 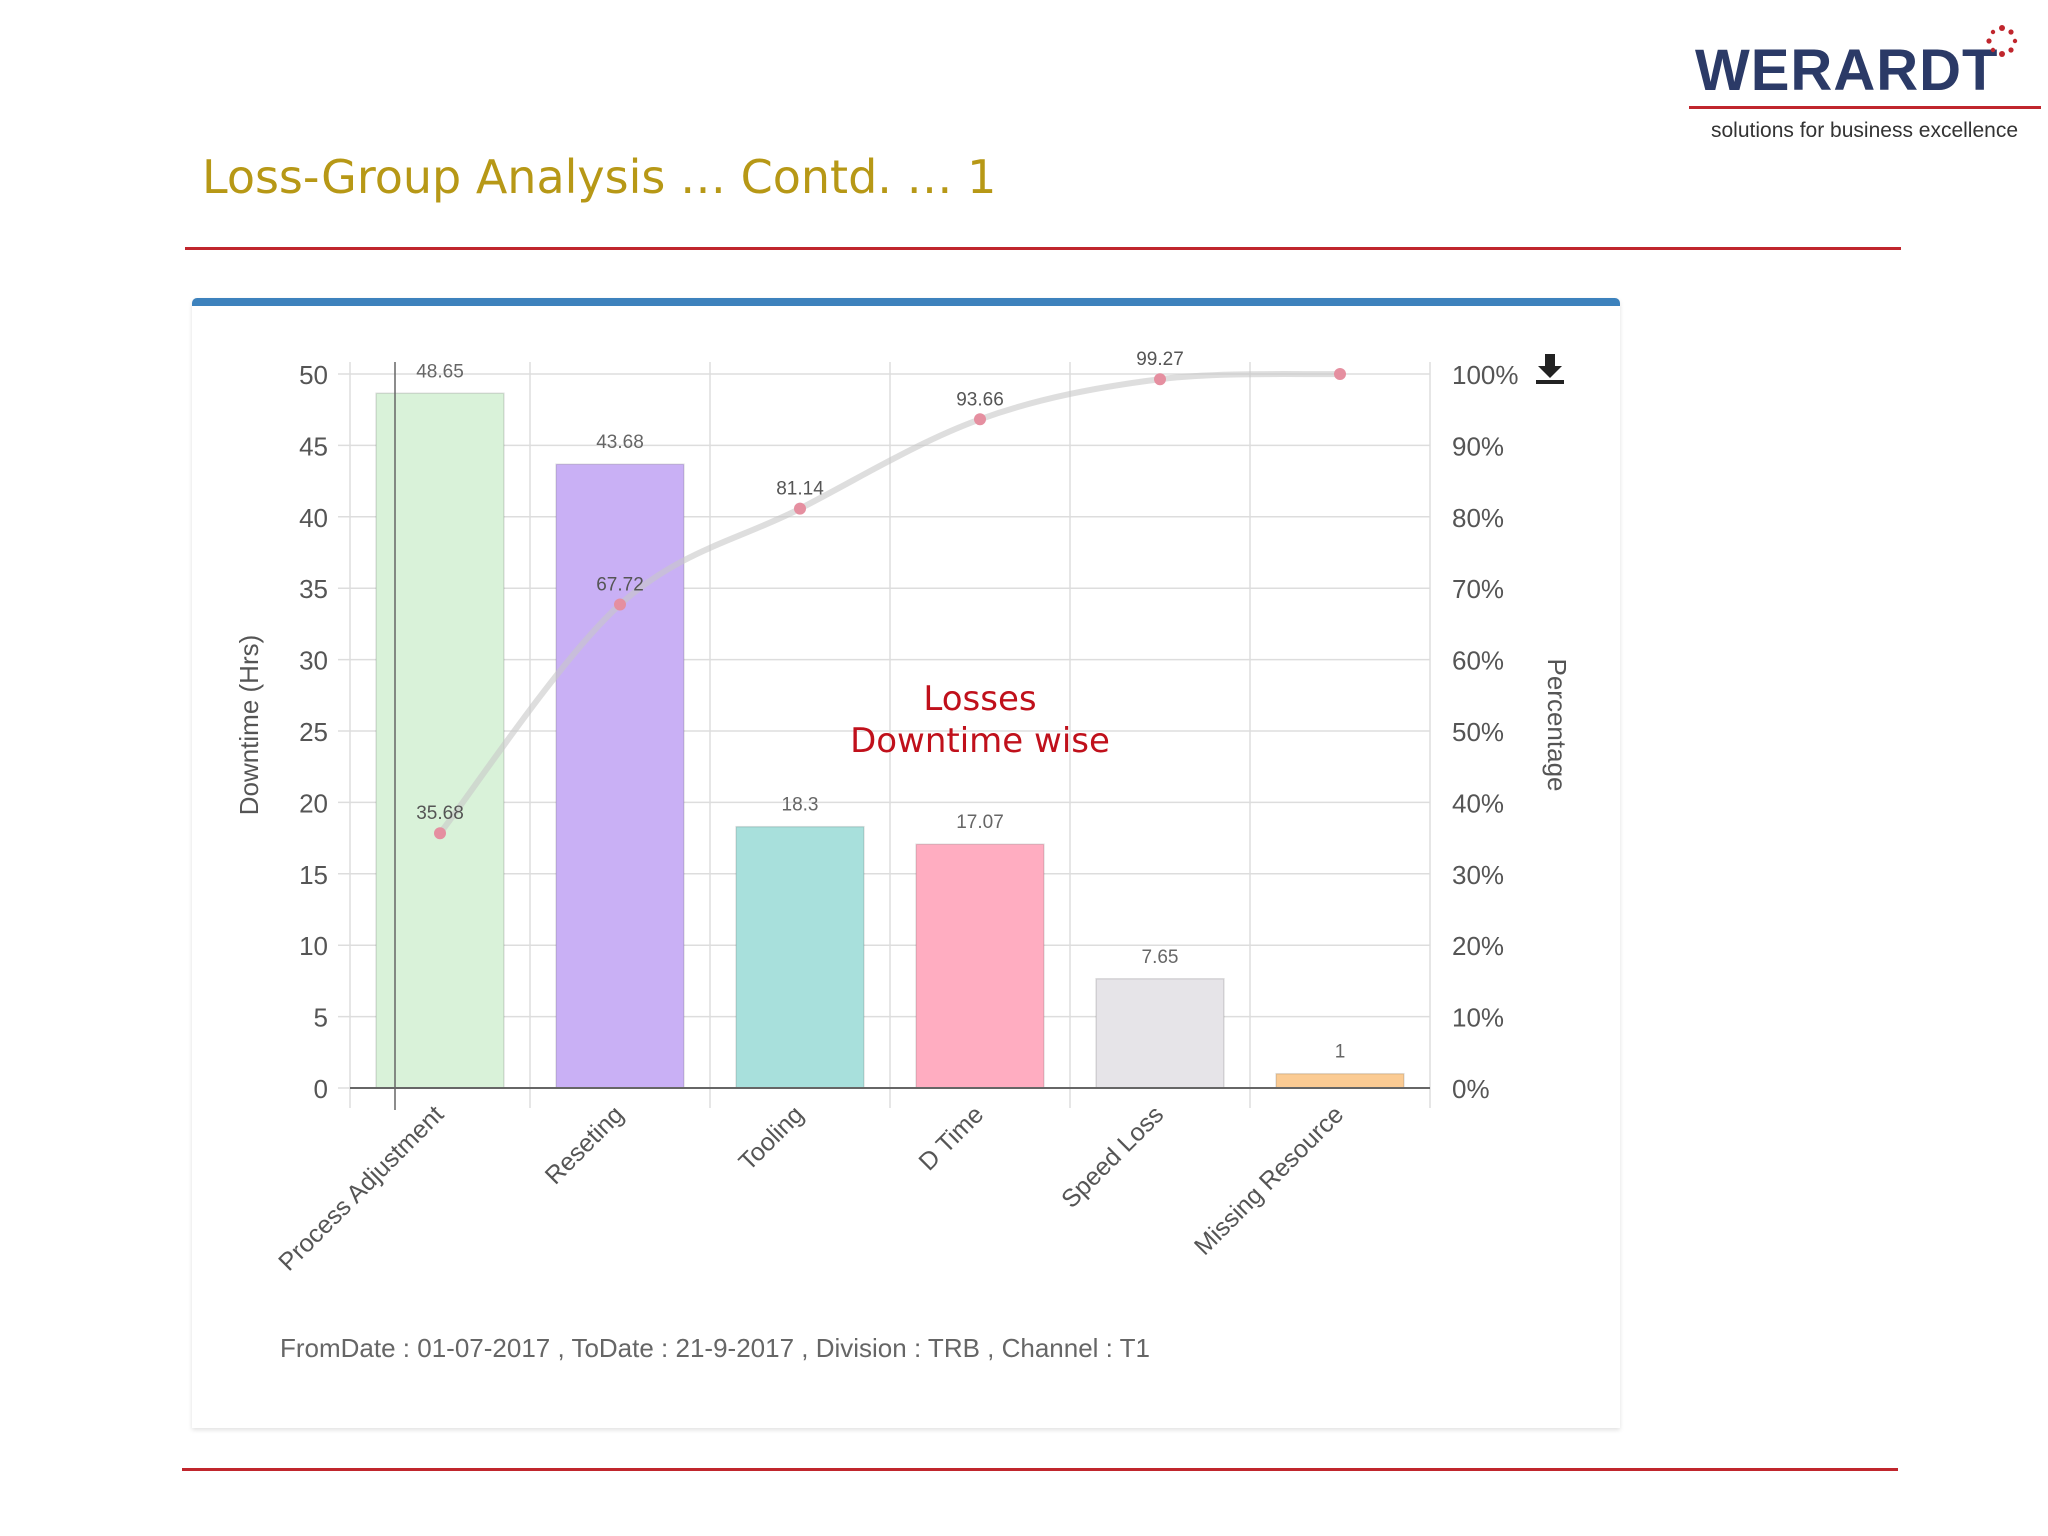 What do you see at coordinates (771, 1138) in the screenshot?
I see `x-tick-label: Tooling` at bounding box center [771, 1138].